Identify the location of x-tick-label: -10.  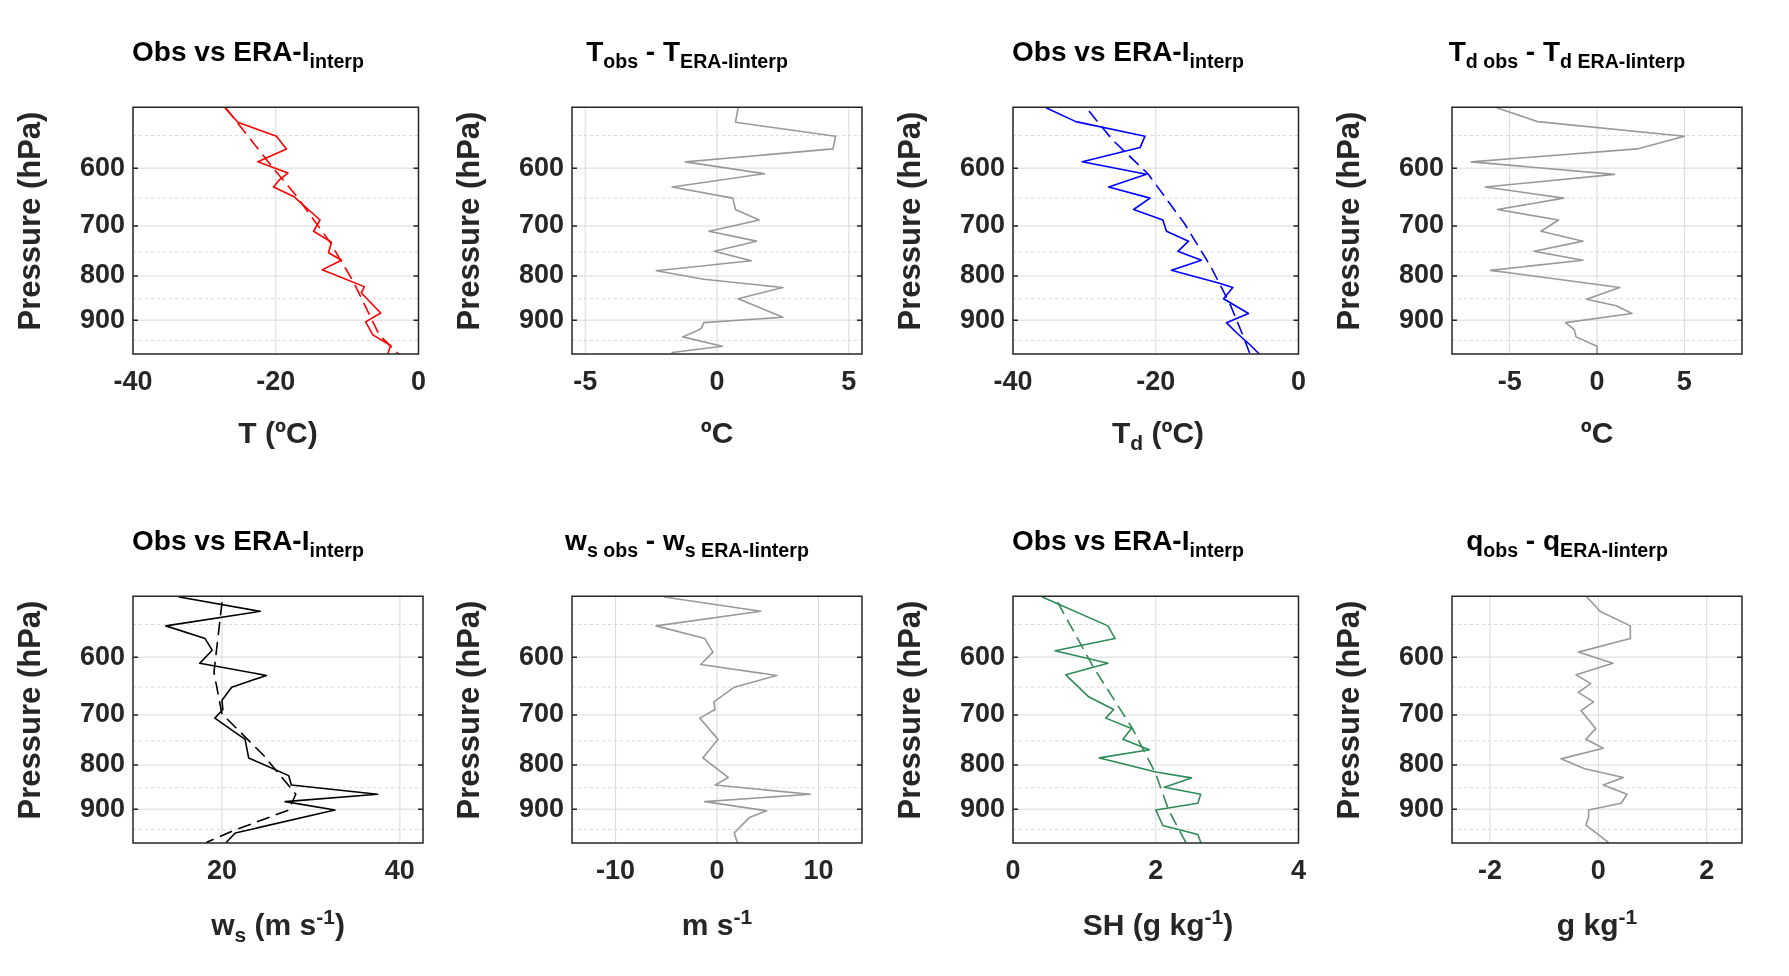
(616, 869).